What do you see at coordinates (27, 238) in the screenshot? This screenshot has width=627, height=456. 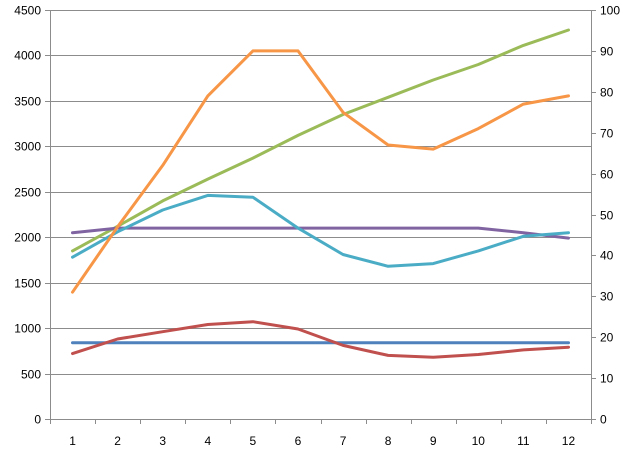 I see `left-tick-label: 2000` at bounding box center [27, 238].